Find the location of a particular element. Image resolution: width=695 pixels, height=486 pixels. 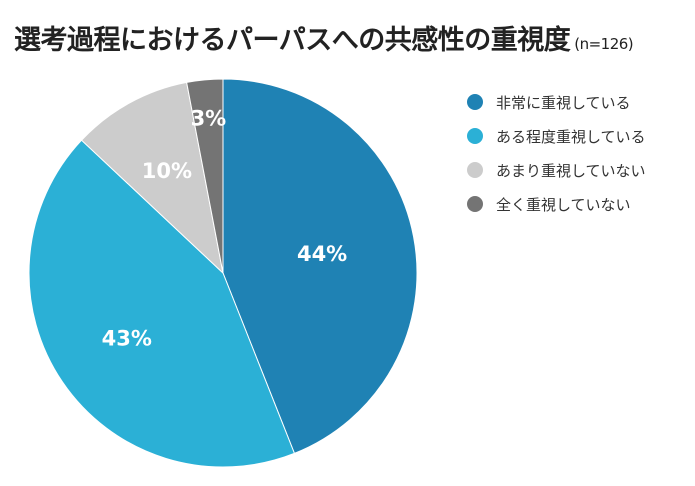

pie-slice-not-important-at-all is located at coordinates (205, 176).